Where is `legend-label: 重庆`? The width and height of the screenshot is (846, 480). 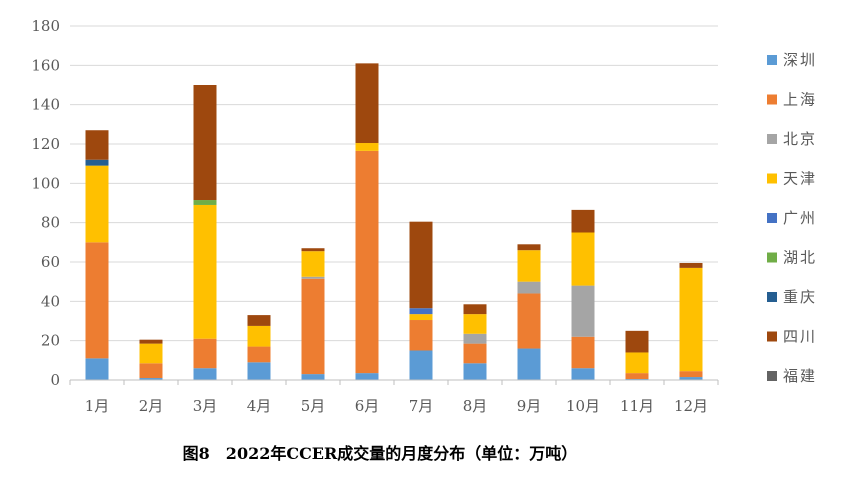 legend-label: 重庆 is located at coordinates (800, 297).